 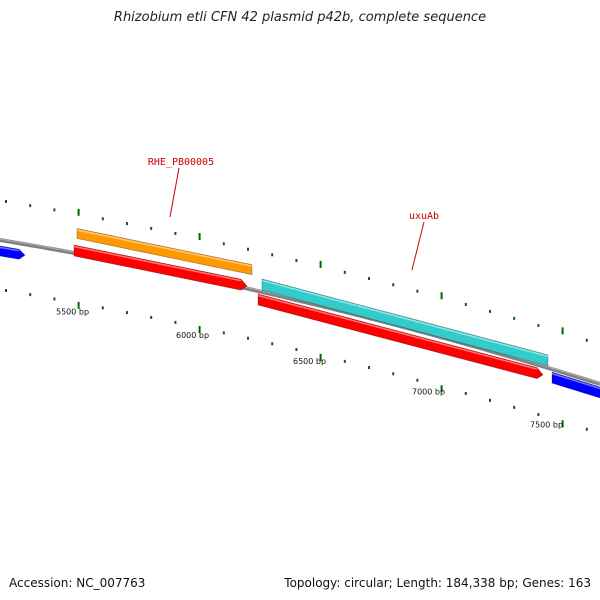 I want to click on gene-blue-left, so click(x=13, y=252).